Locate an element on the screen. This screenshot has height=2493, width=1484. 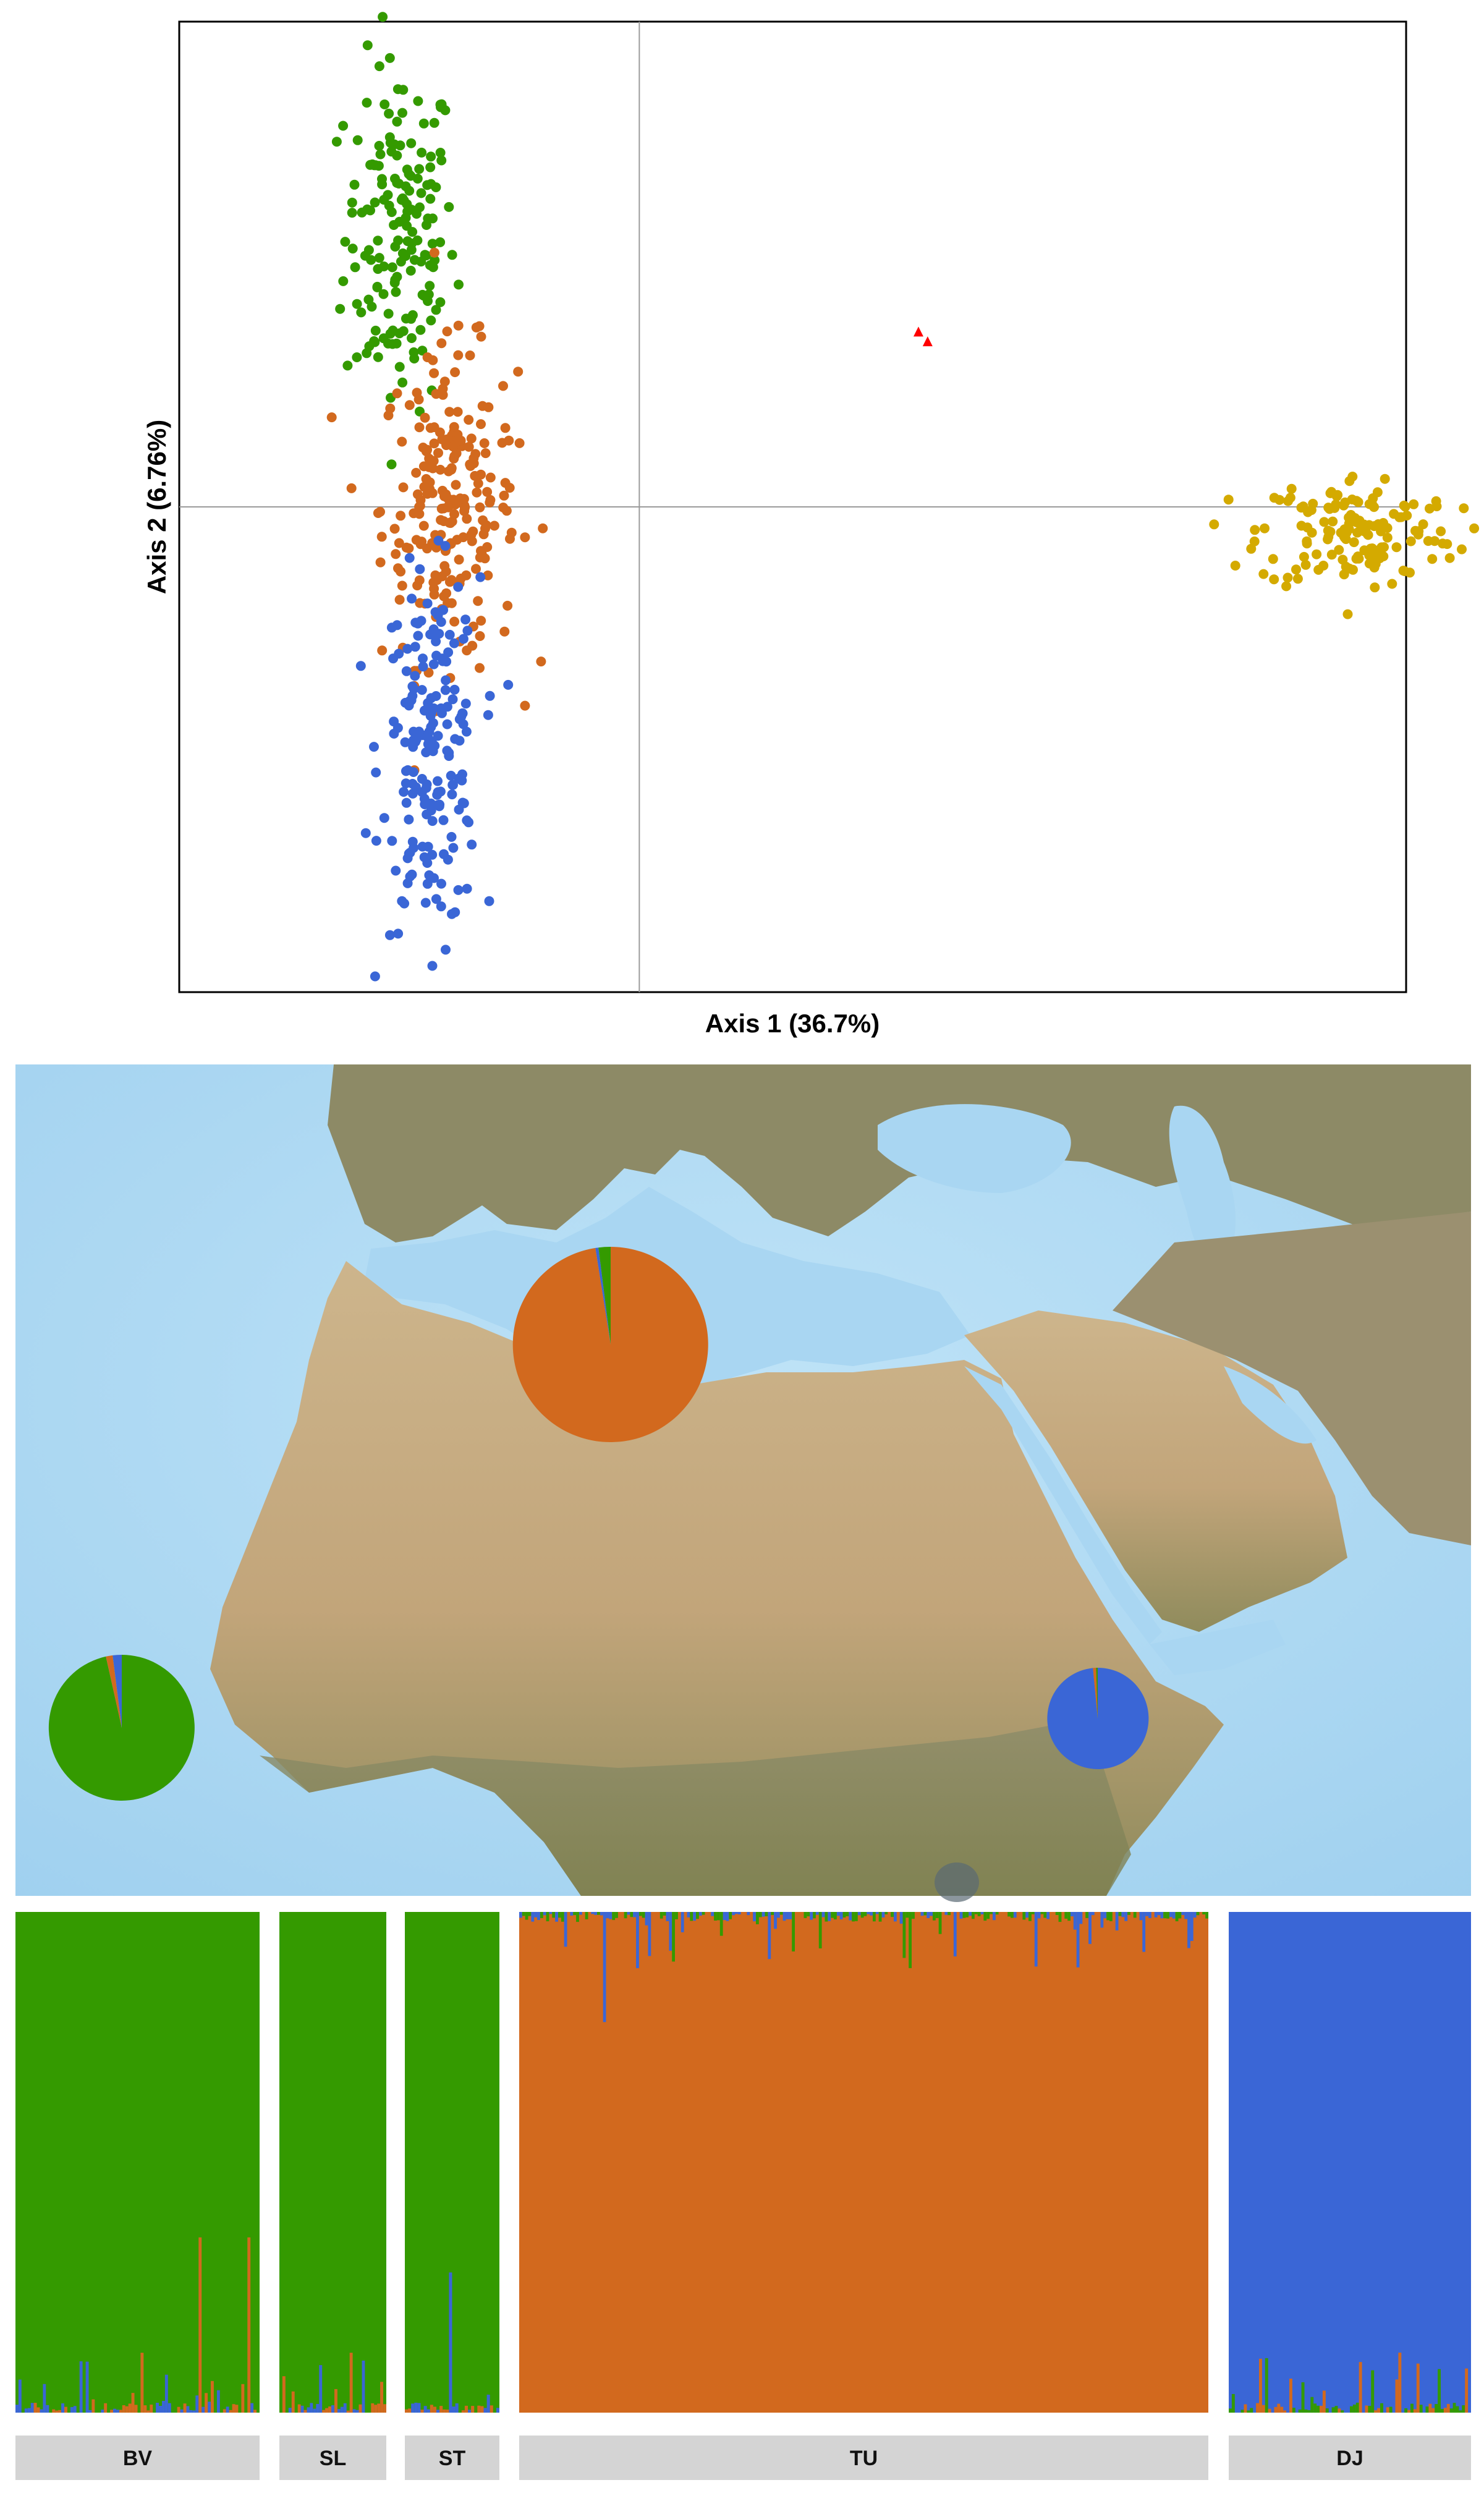
map-gulf-of-aden is located at coordinates (1218, 1647).